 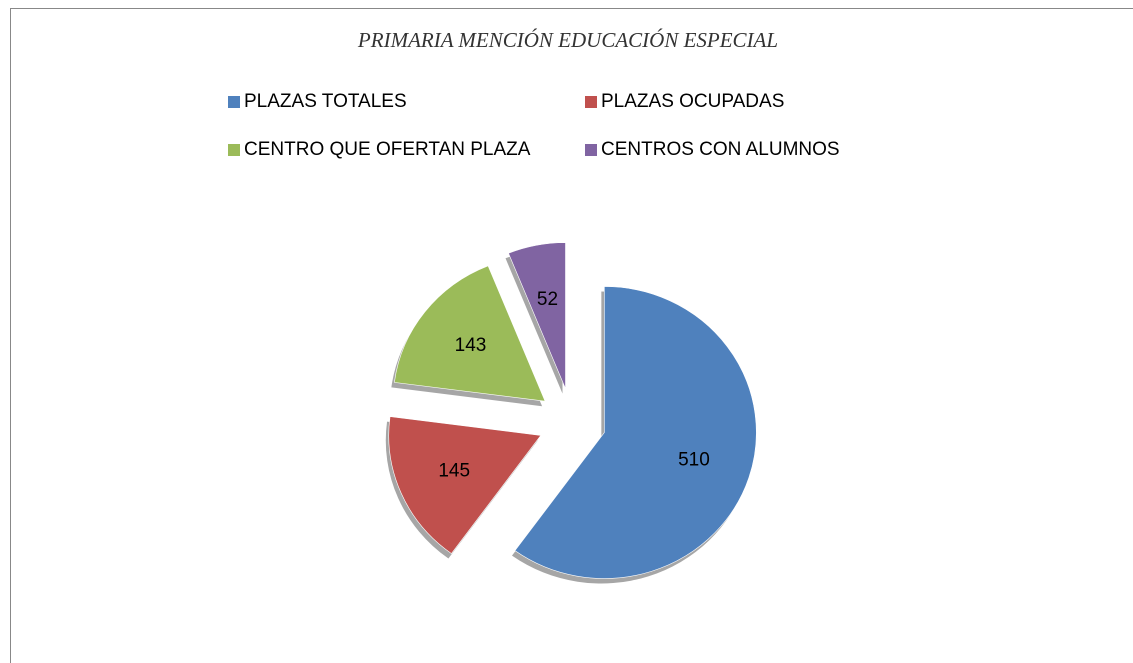 I want to click on chart-title: PRIMARIA MENCIÓN EDUCACIÓN ESPECIAL, so click(x=567, y=40).